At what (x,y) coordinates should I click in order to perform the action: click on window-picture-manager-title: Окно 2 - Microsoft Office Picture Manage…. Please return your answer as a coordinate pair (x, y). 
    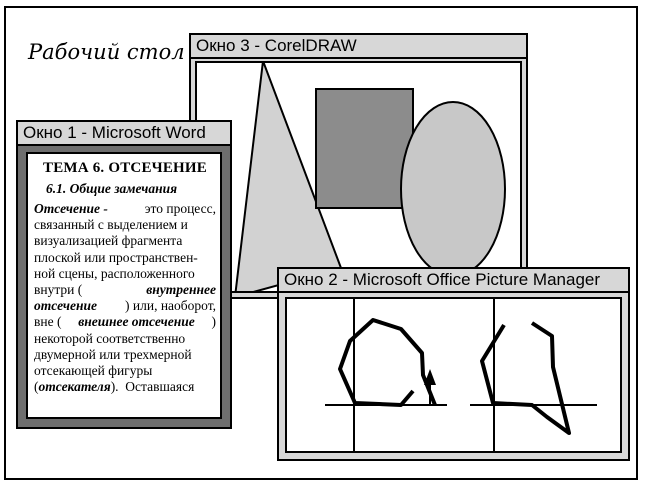
    Looking at the image, I should click on (453, 281).